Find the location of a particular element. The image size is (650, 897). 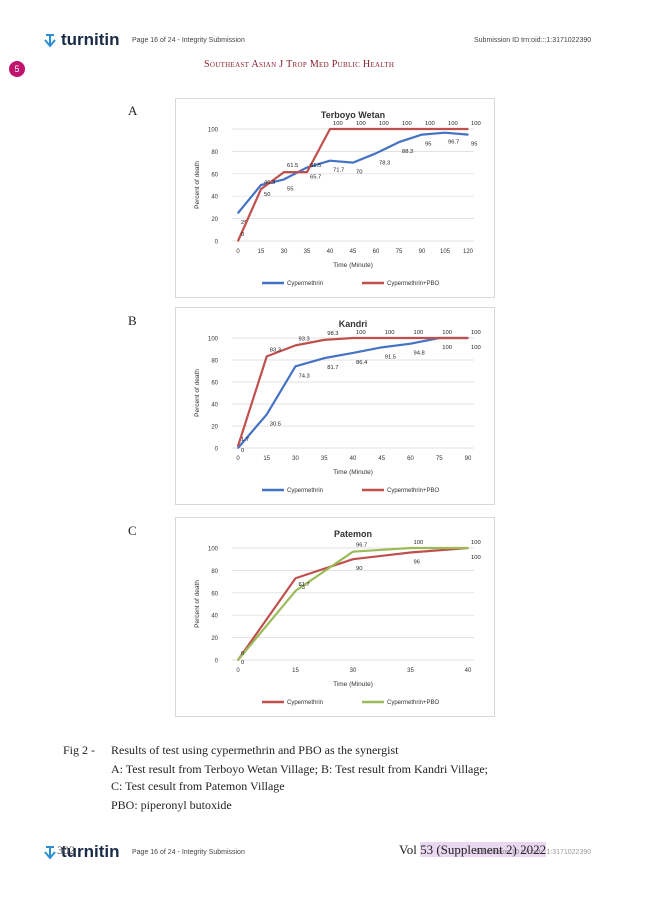

data-label: 96 is located at coordinates (417, 562).